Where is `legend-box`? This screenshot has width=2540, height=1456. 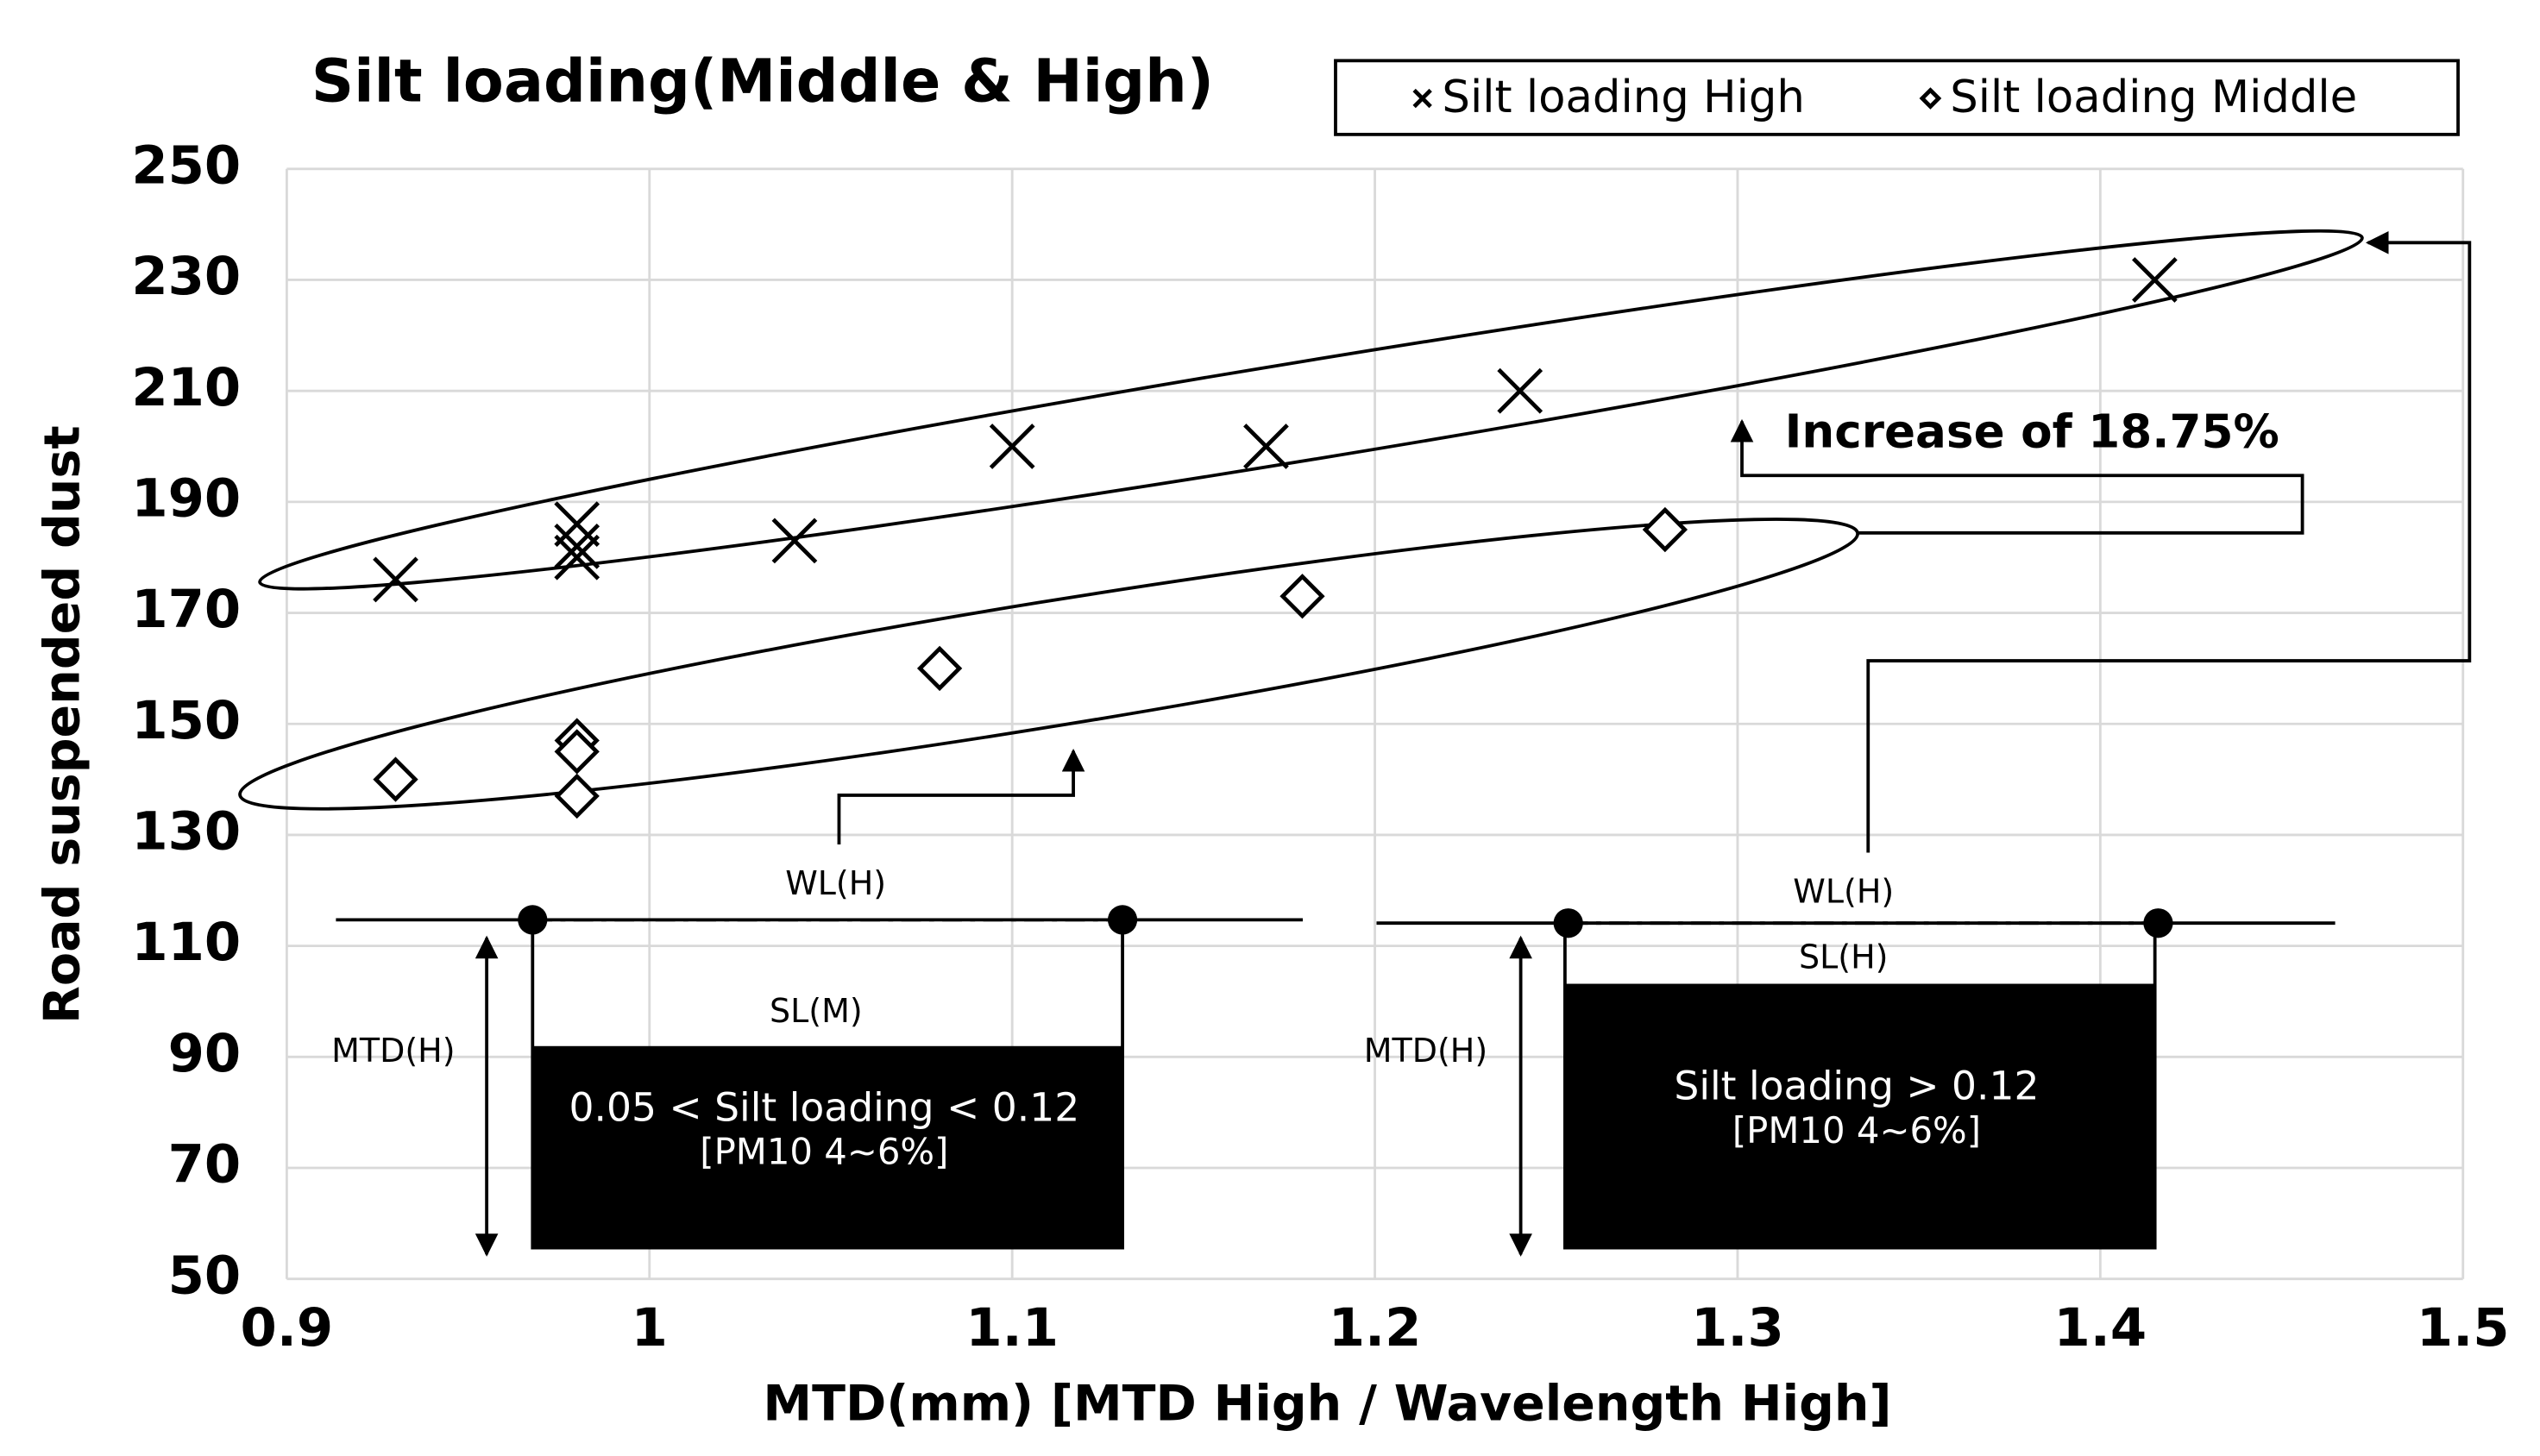
legend-box is located at coordinates (1897, 98).